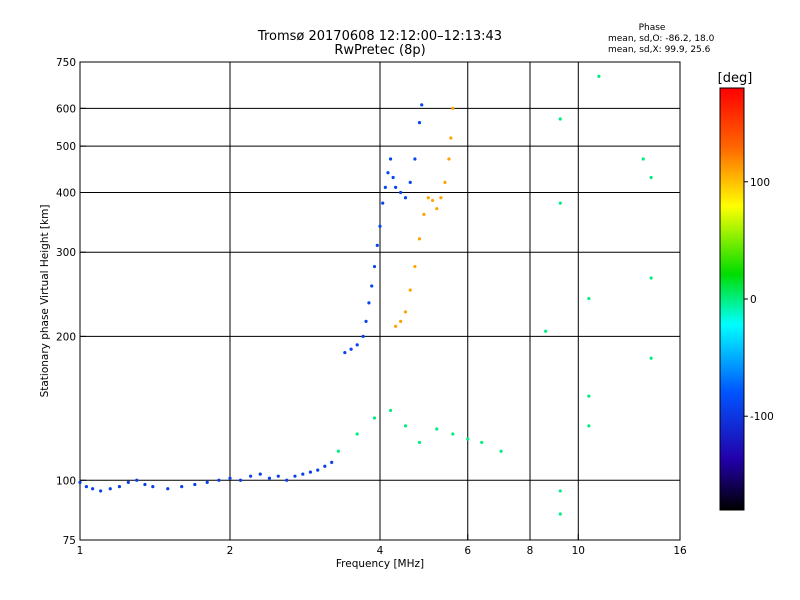  What do you see at coordinates (379, 50) in the screenshot?
I see `chart-subtitle: RwPretec (8p)` at bounding box center [379, 50].